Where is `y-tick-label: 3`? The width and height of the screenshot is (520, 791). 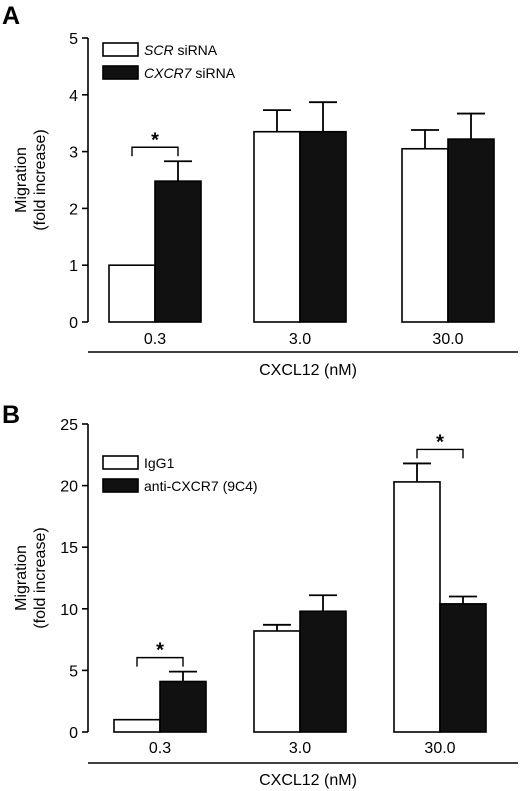 y-tick-label: 3 is located at coordinates (73, 153).